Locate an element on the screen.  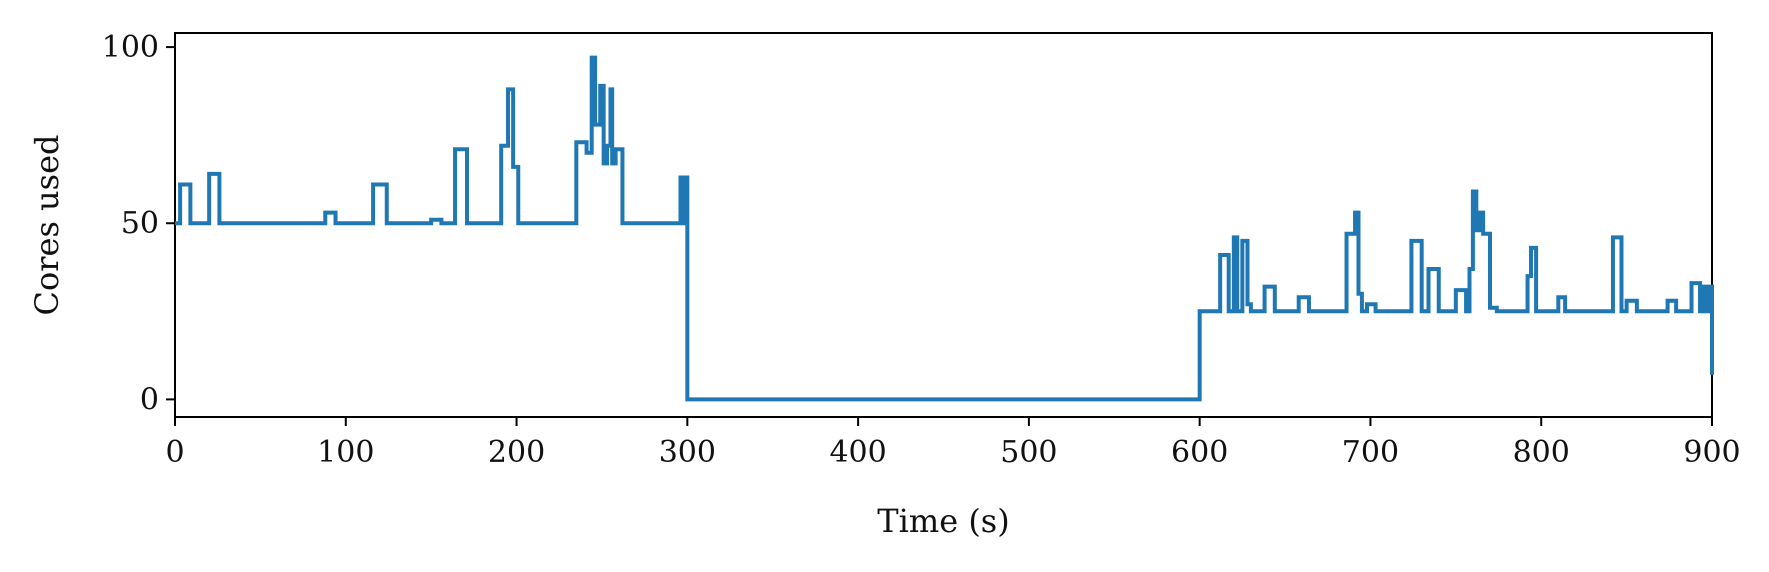
x-tick-label: 100 is located at coordinates (345, 452).